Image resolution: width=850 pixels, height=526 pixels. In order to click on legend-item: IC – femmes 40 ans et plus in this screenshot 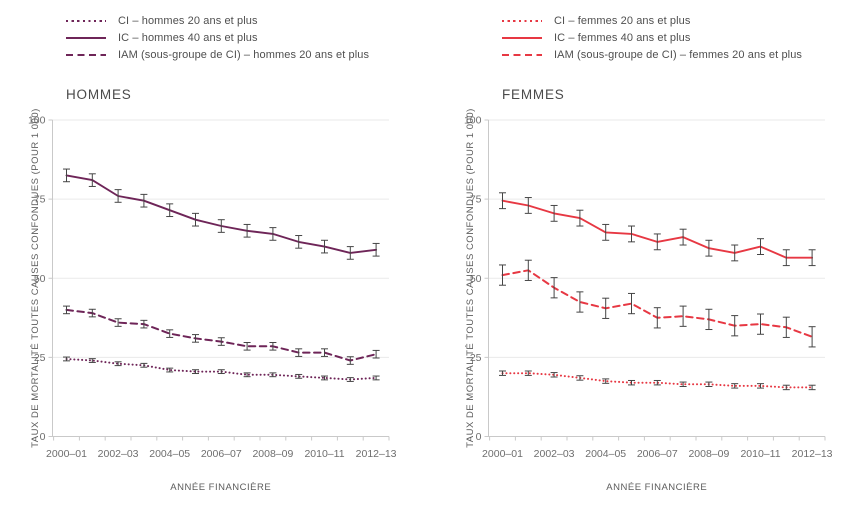, I will do `click(652, 37)`.